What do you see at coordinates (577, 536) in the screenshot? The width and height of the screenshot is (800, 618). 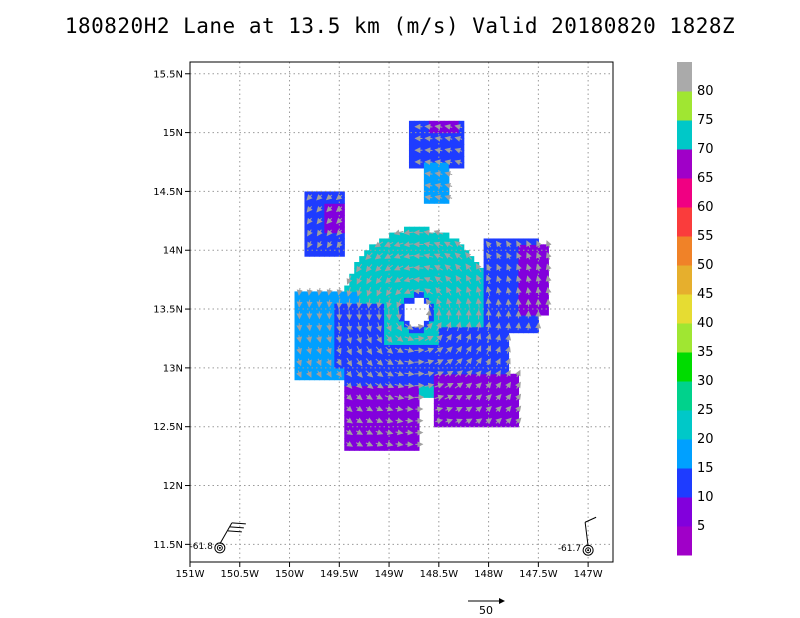 I see `station-plot: -61.7` at bounding box center [577, 536].